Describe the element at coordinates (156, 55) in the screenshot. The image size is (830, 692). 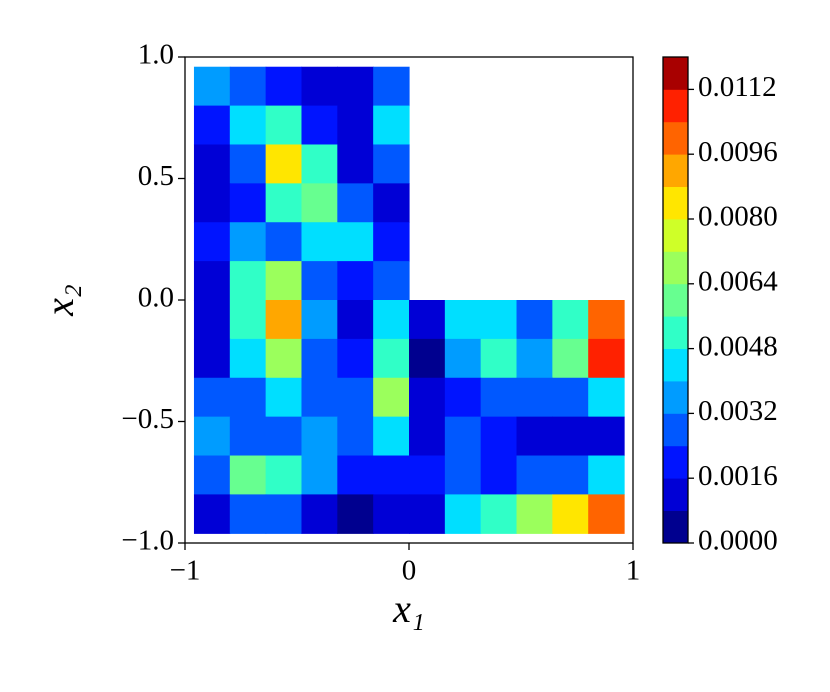
I see `y-tick-label: 1.0` at that location.